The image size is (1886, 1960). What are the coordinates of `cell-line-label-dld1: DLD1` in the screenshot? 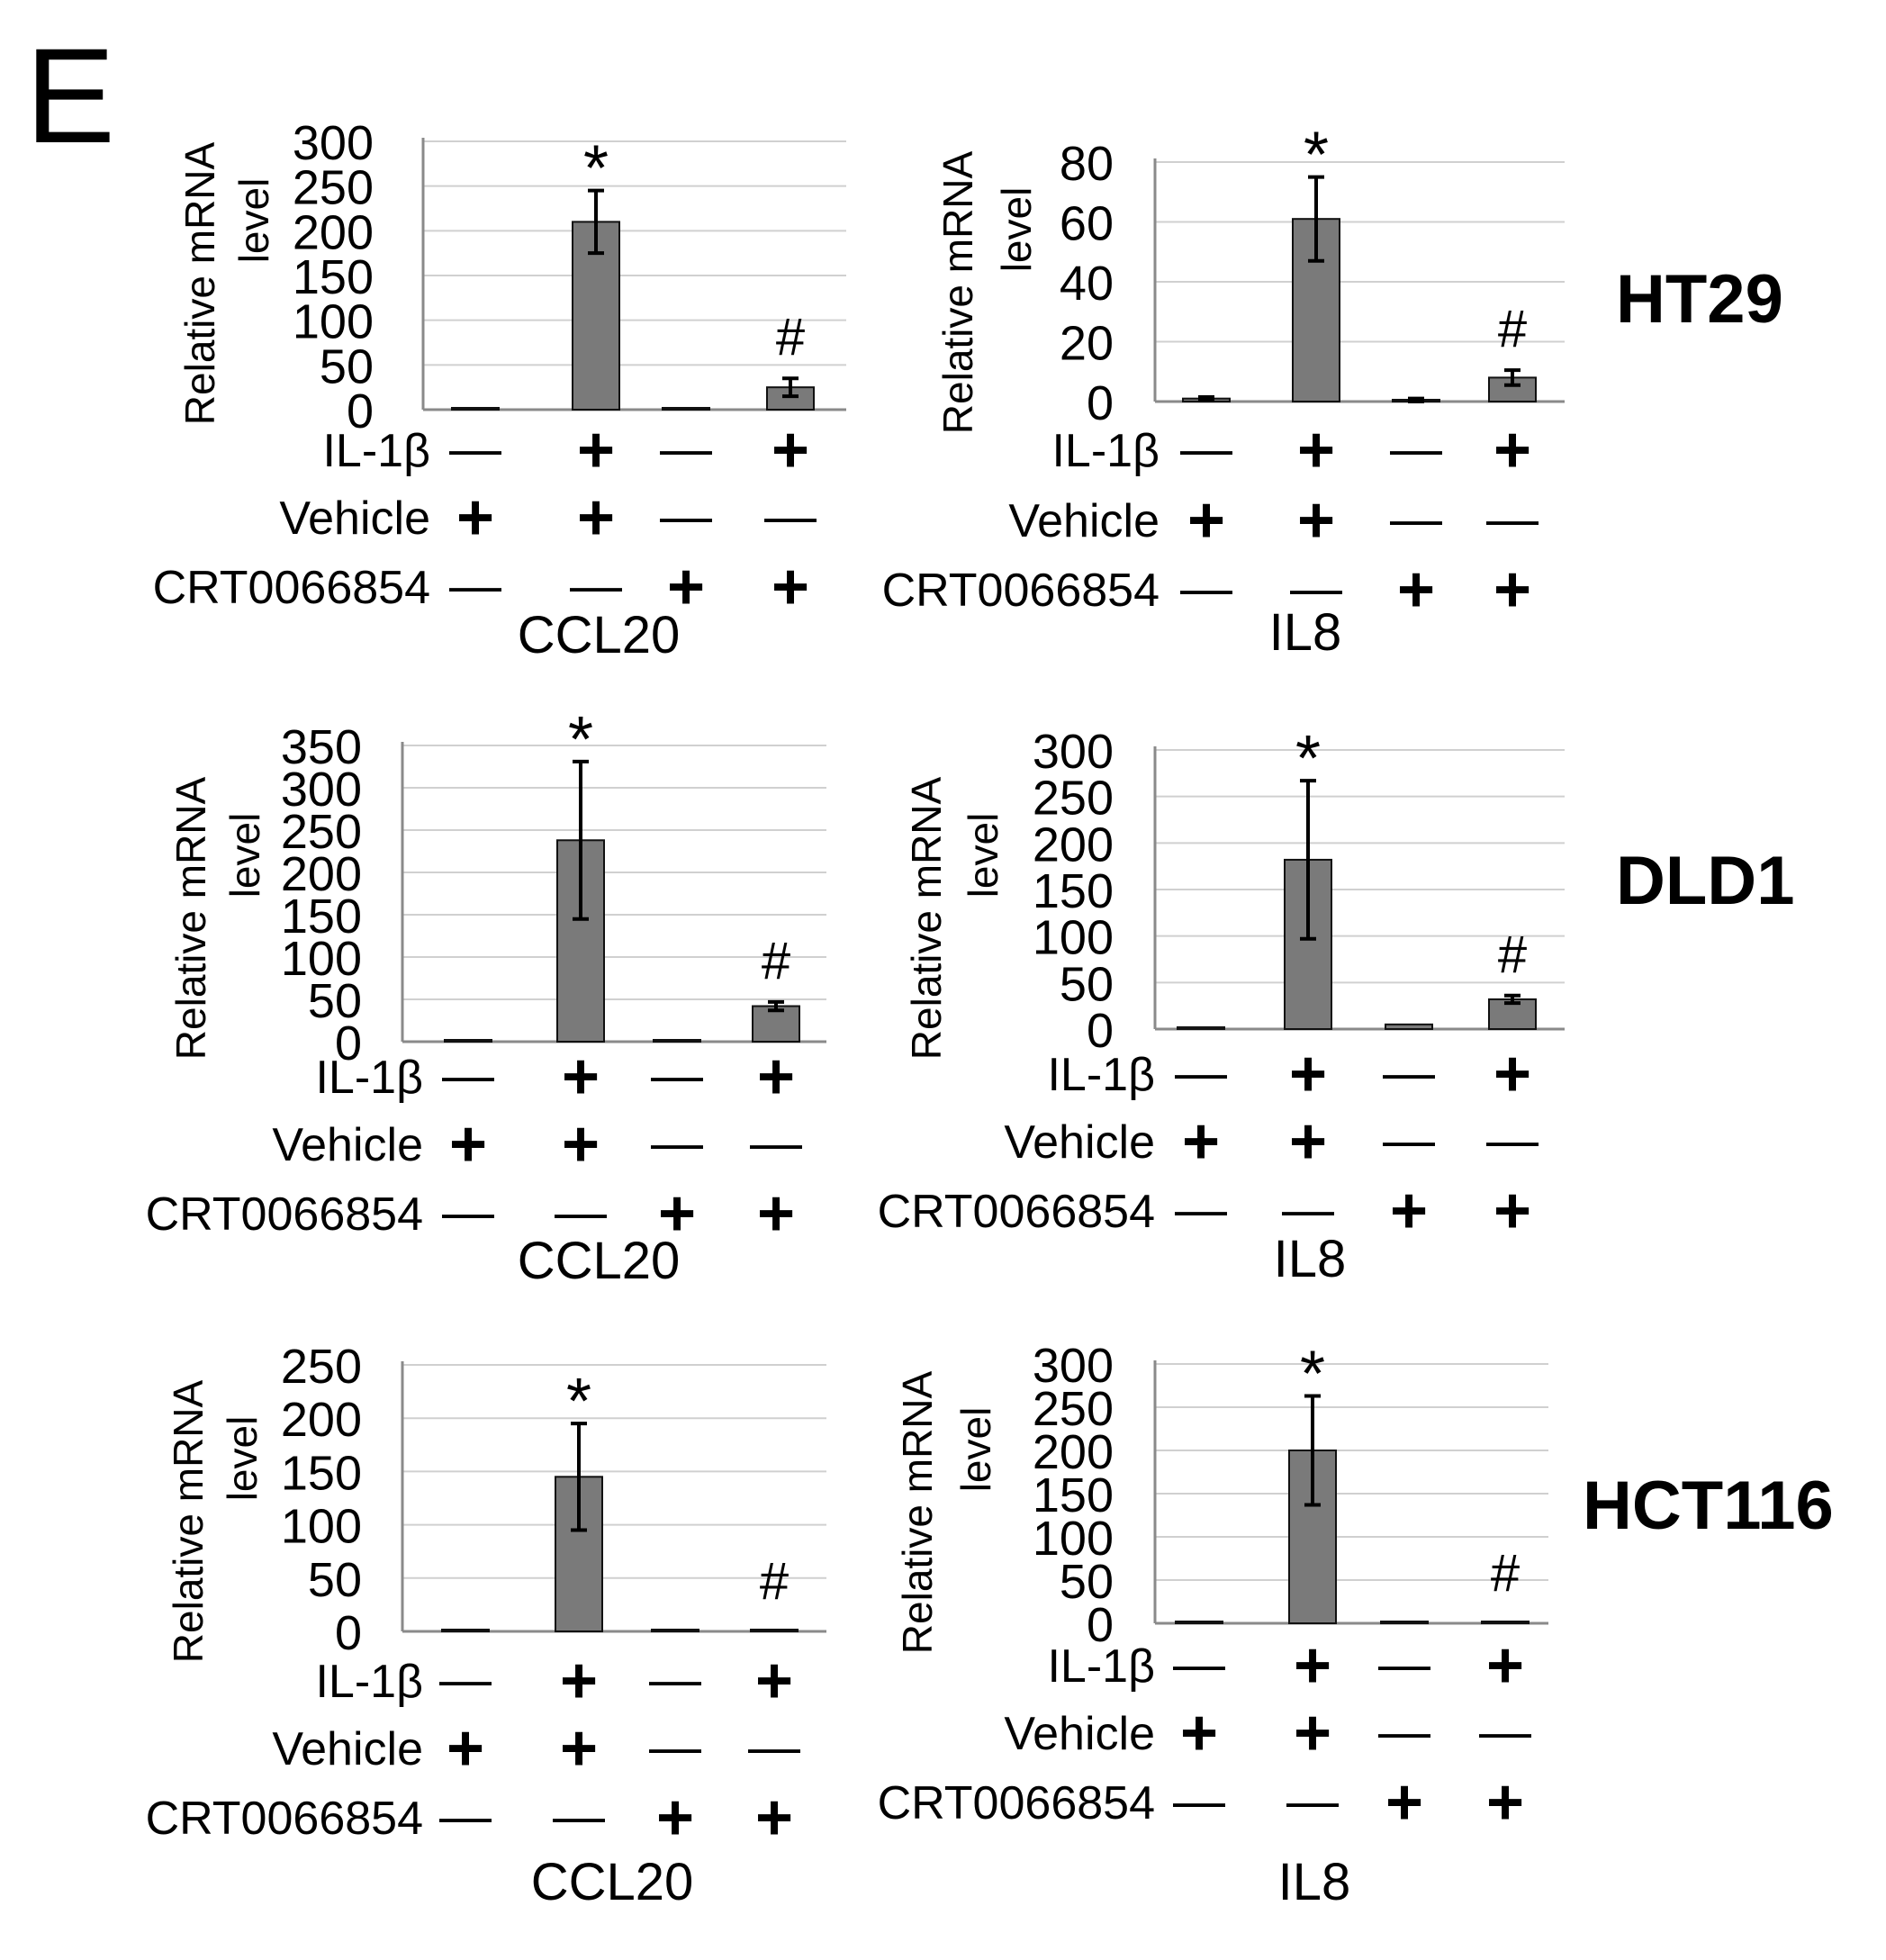 It's located at (1705, 881).